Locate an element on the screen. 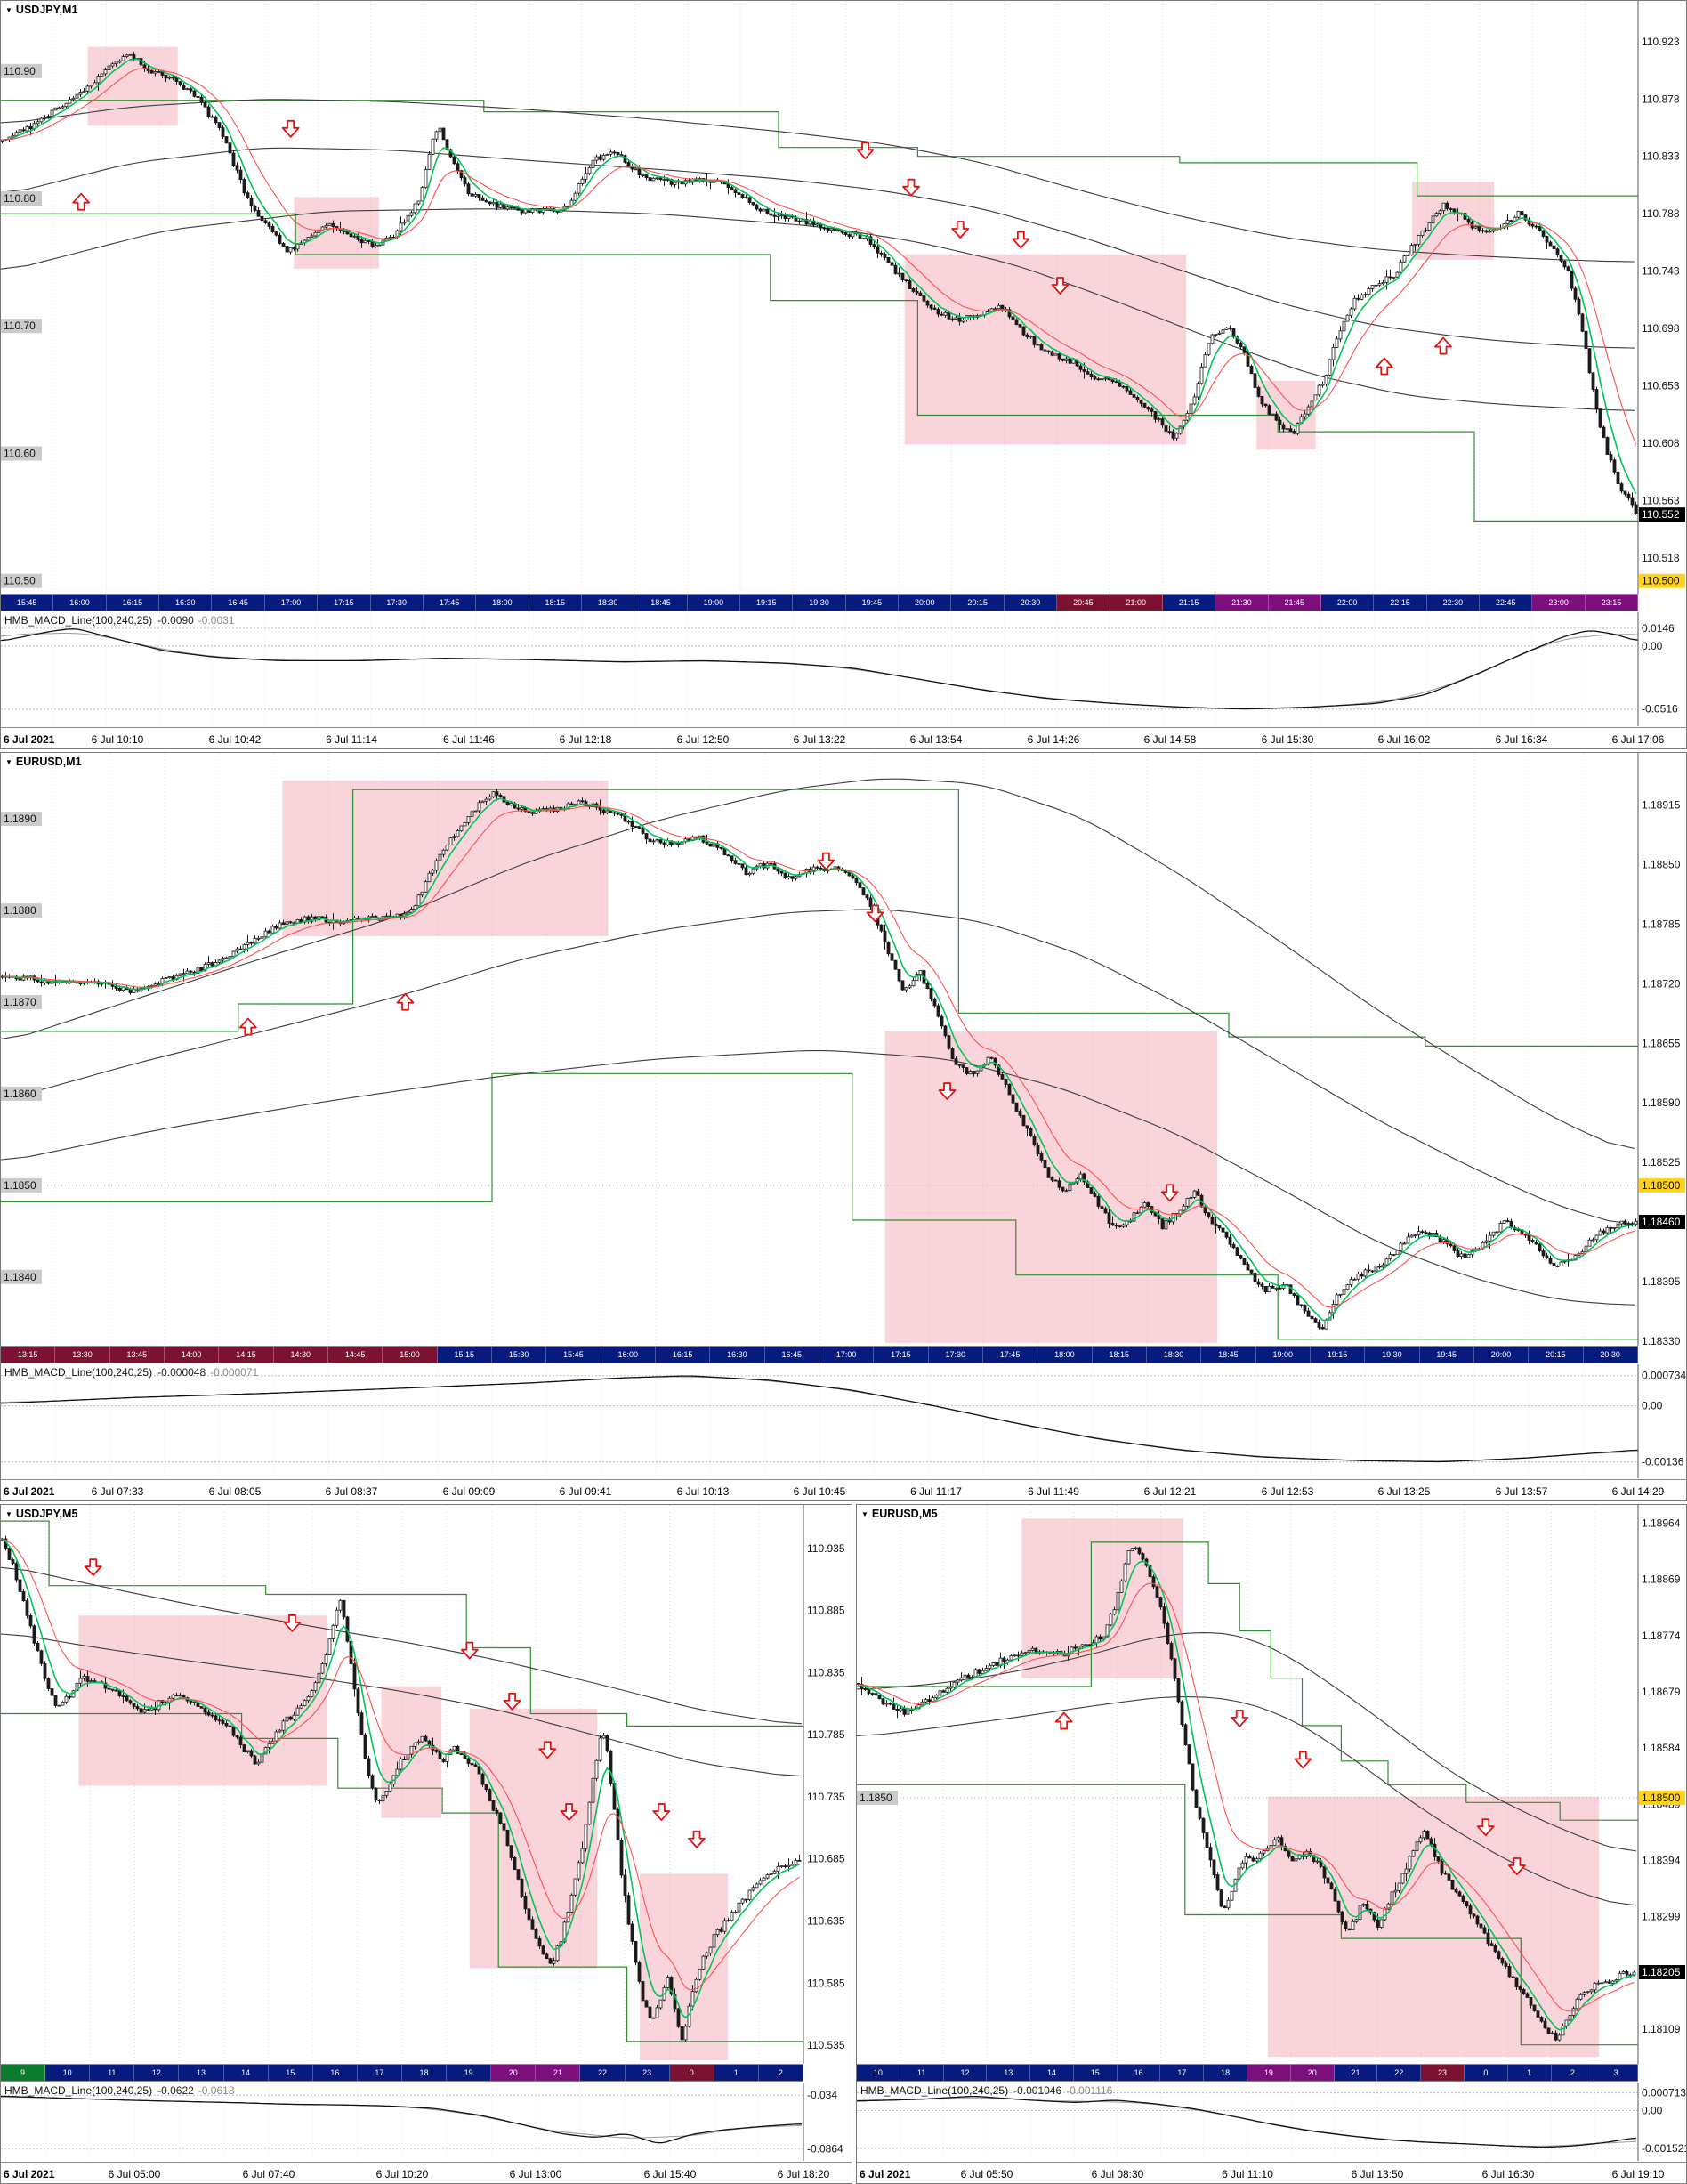 This screenshot has height=2184, width=1687. session-cell-label: 14 is located at coordinates (1052, 2072).